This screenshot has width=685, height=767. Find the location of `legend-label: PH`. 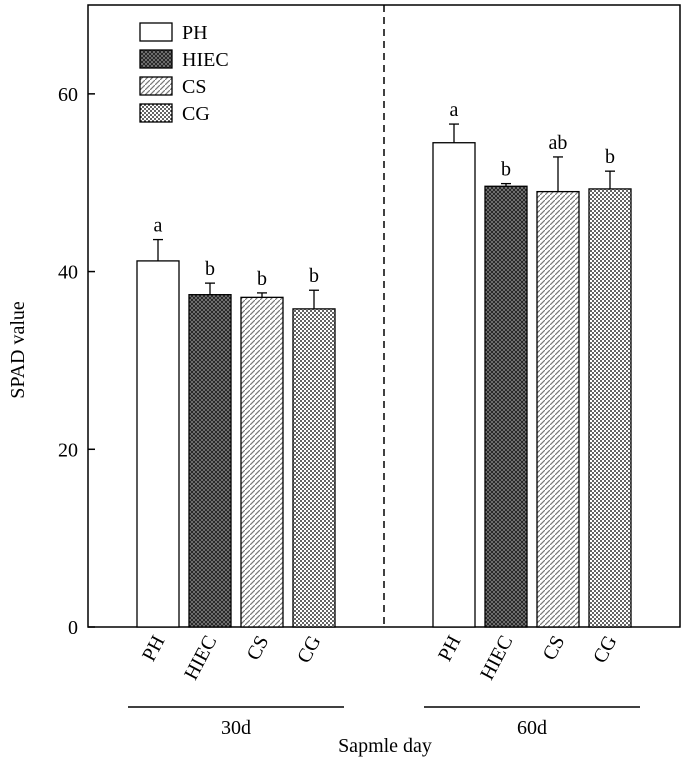

legend-label: PH is located at coordinates (195, 33).